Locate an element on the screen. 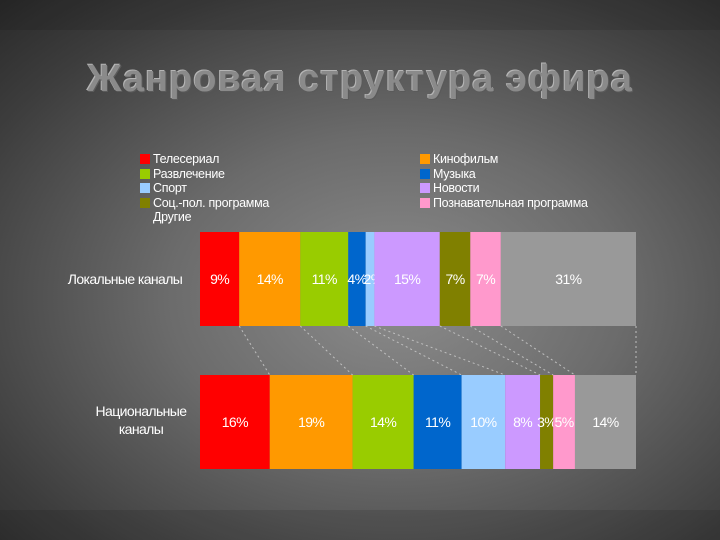  legend-label: Познавательная программа is located at coordinates (510, 202).